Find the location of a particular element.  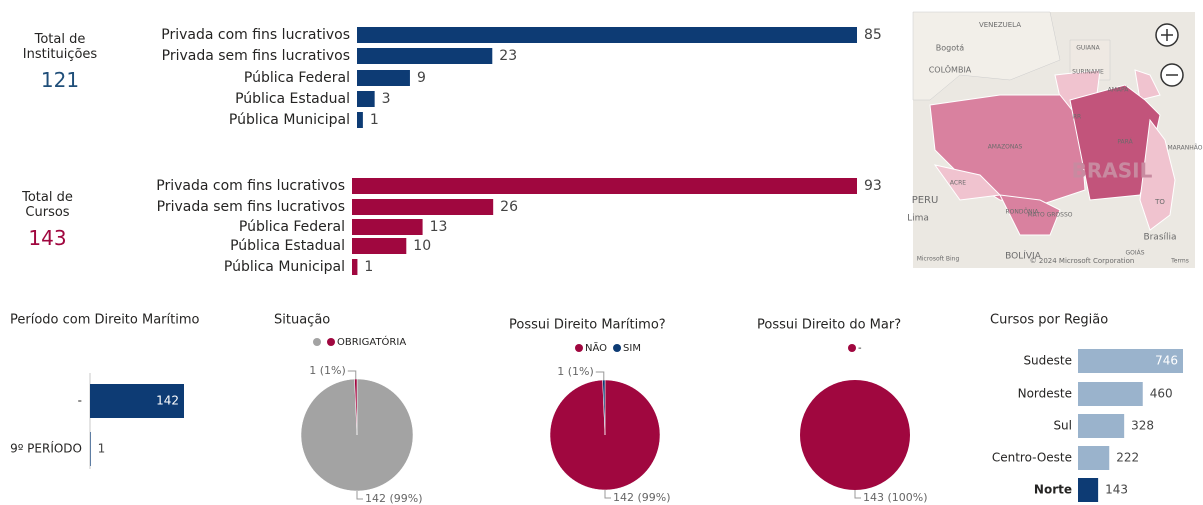

map-label: BOLÍVIA is located at coordinates (1023, 256).